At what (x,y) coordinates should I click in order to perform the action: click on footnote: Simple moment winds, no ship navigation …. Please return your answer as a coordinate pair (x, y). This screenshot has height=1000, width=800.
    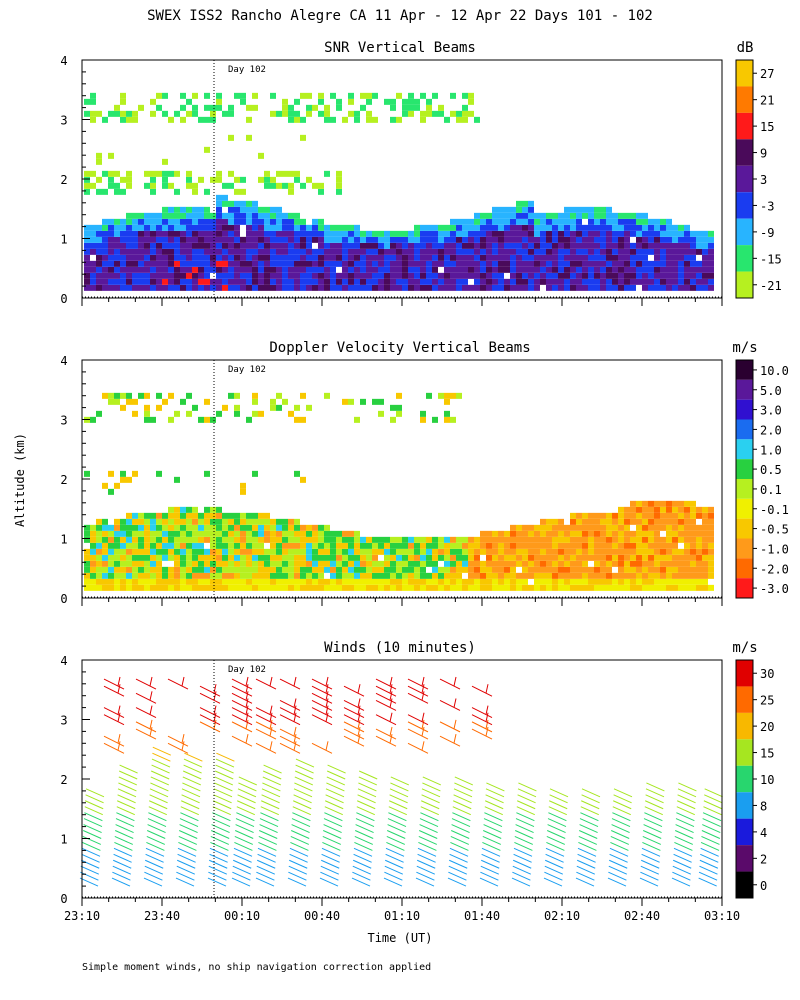
    Looking at the image, I should click on (256, 967).